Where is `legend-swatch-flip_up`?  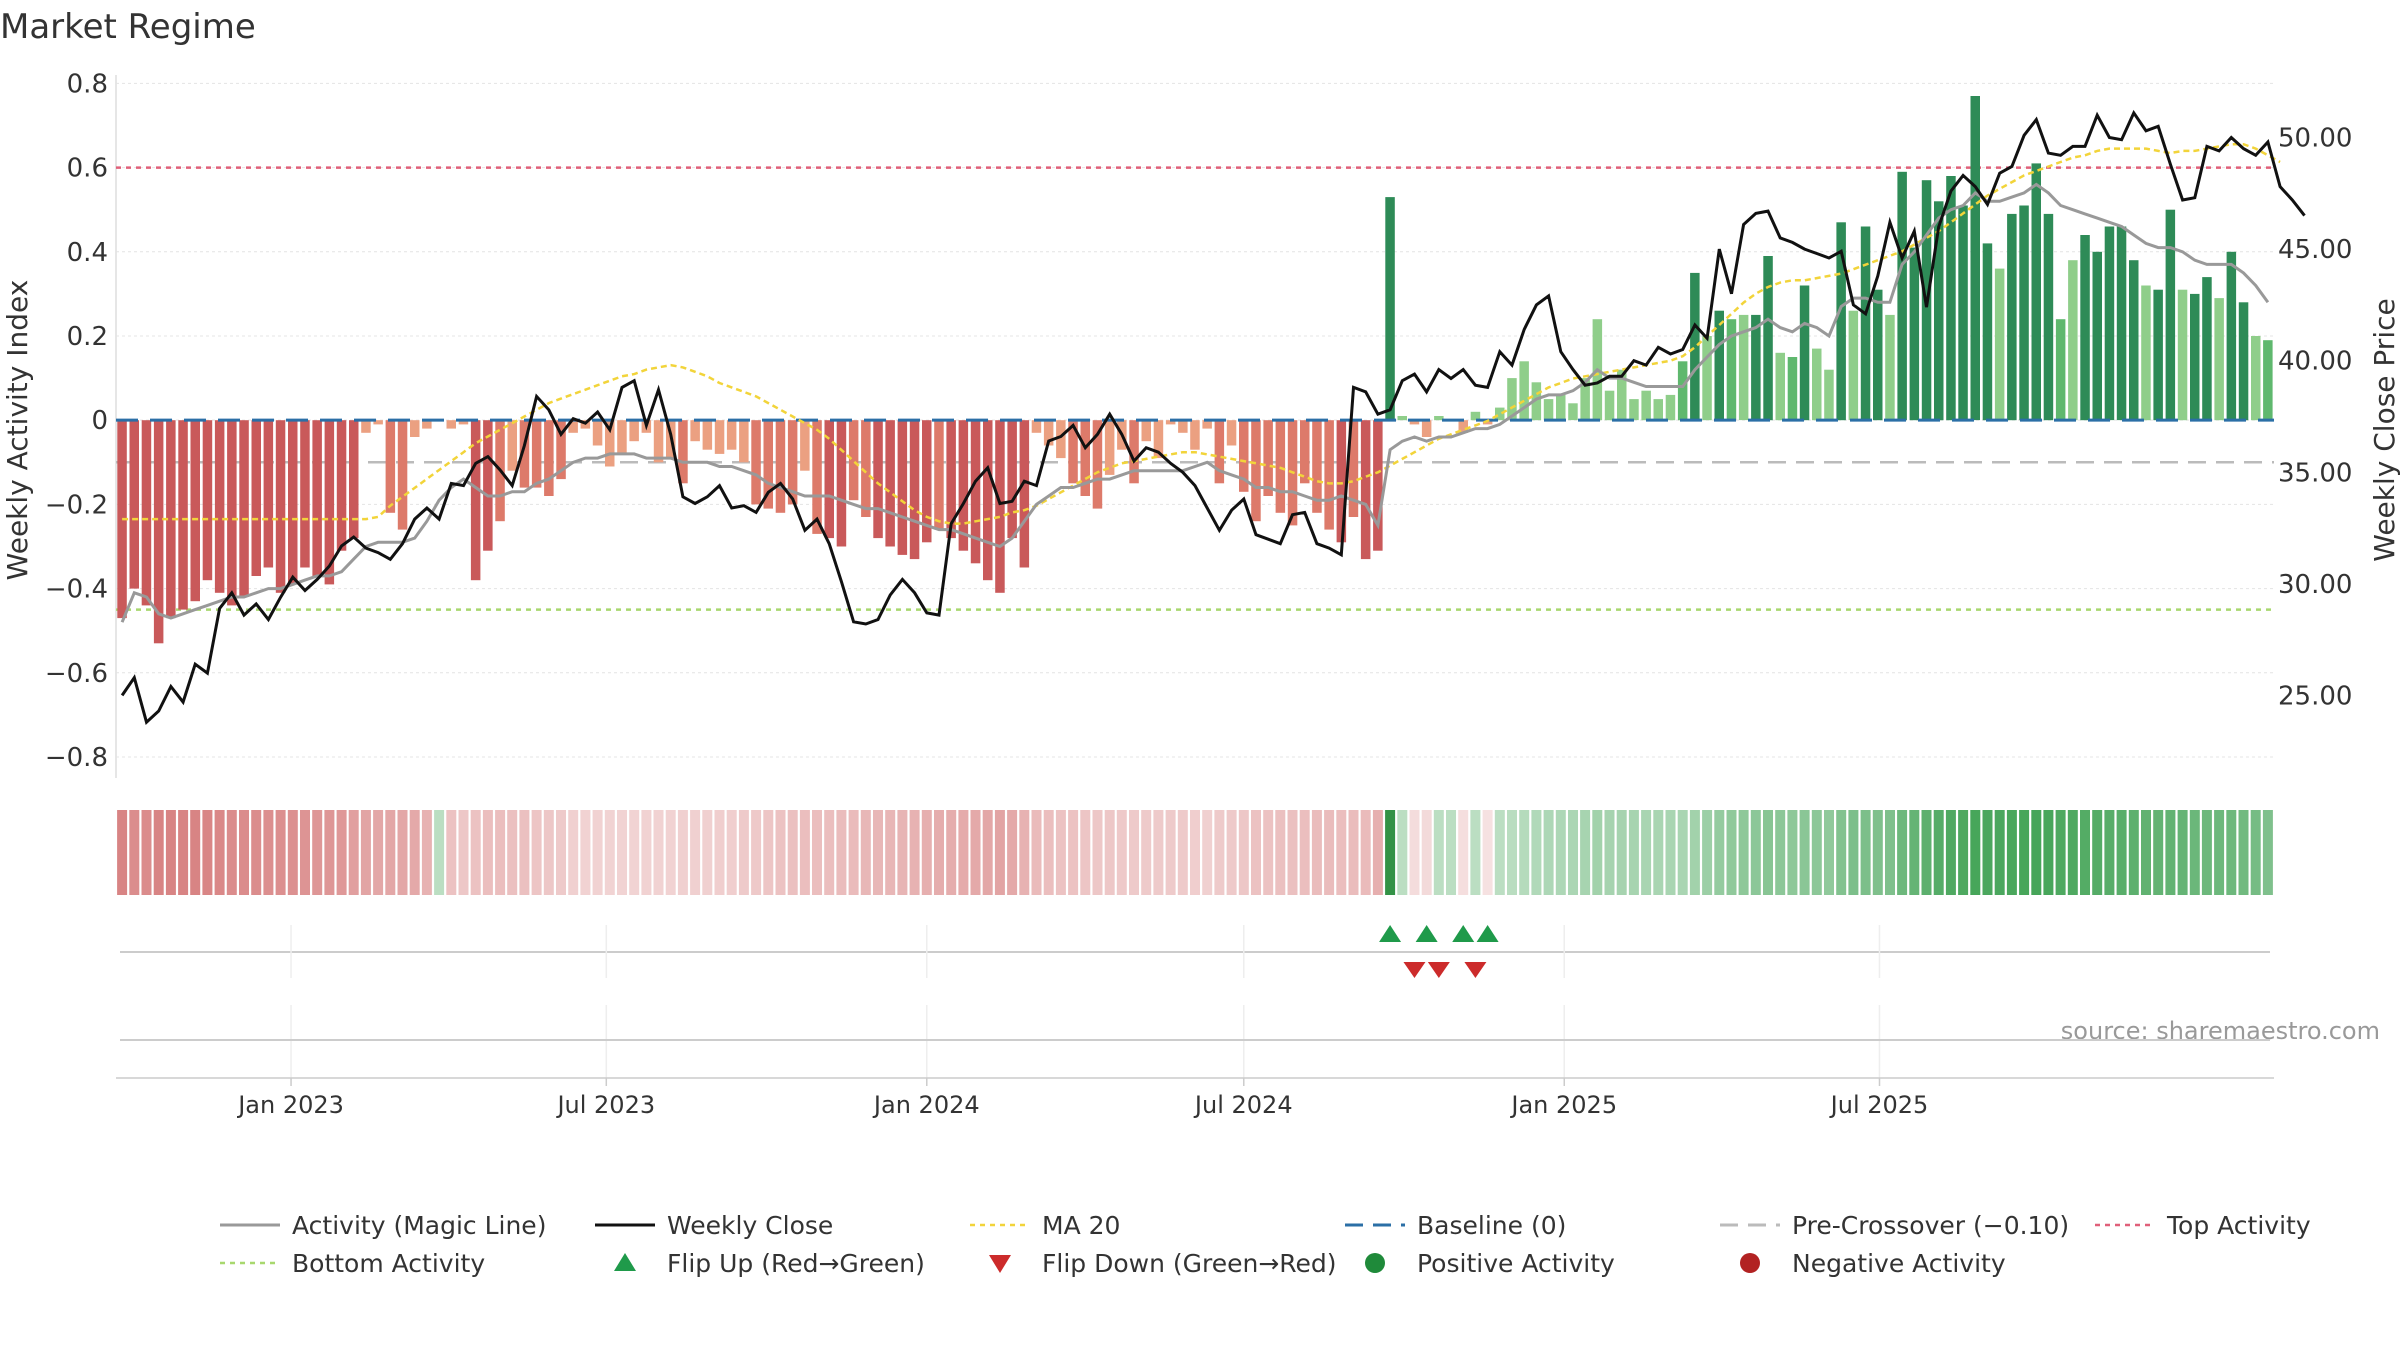
legend-swatch-flip_up is located at coordinates (625, 1262).